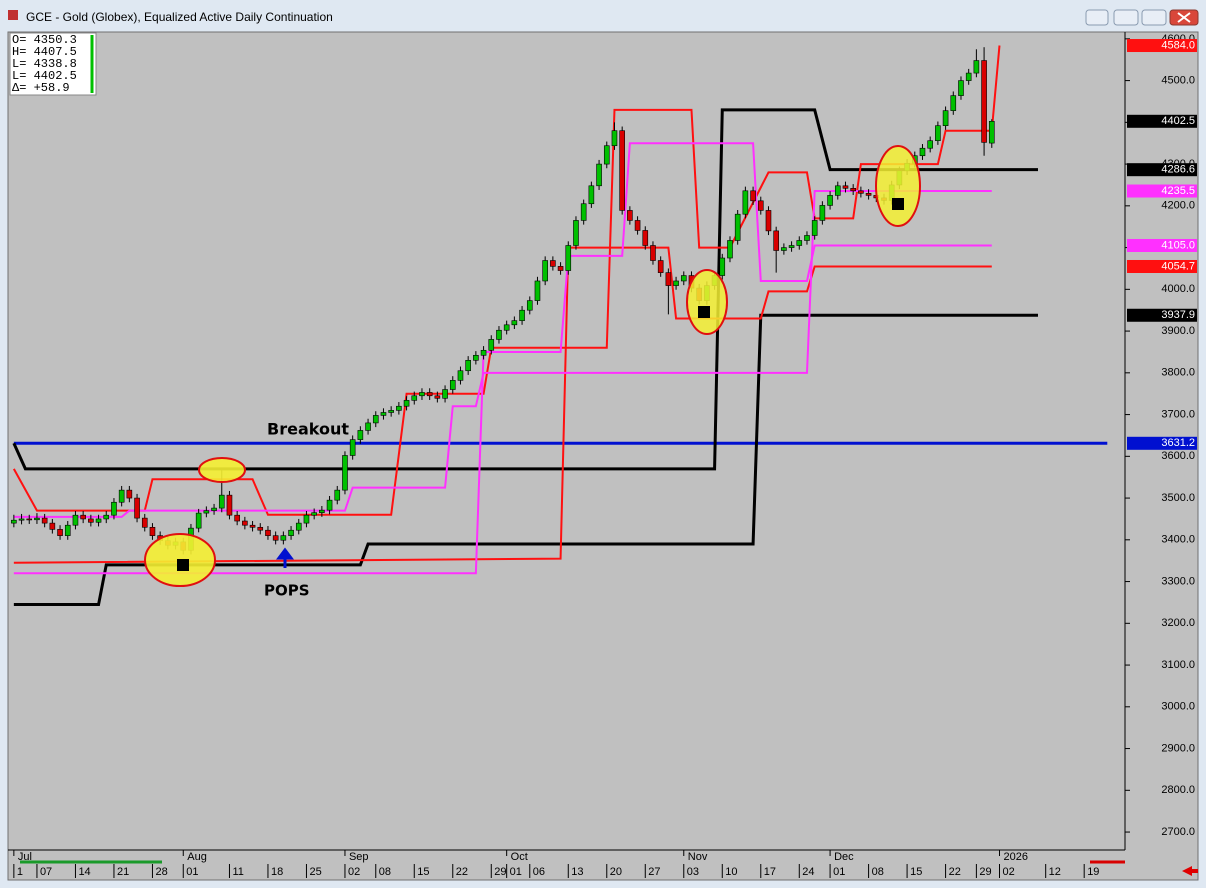  I want to click on x-tick-label: 11, so click(237, 872).